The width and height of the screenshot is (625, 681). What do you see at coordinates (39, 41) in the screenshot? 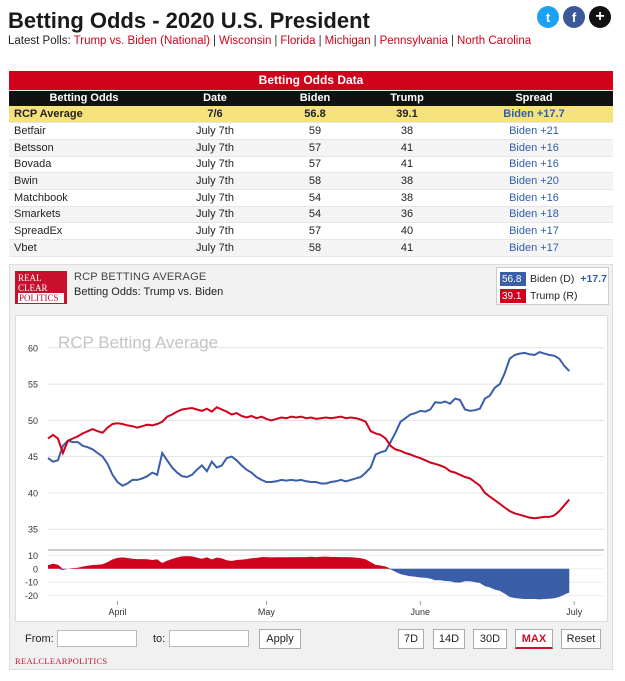
I see `latest-polls-label: Latest Polls:` at bounding box center [39, 41].